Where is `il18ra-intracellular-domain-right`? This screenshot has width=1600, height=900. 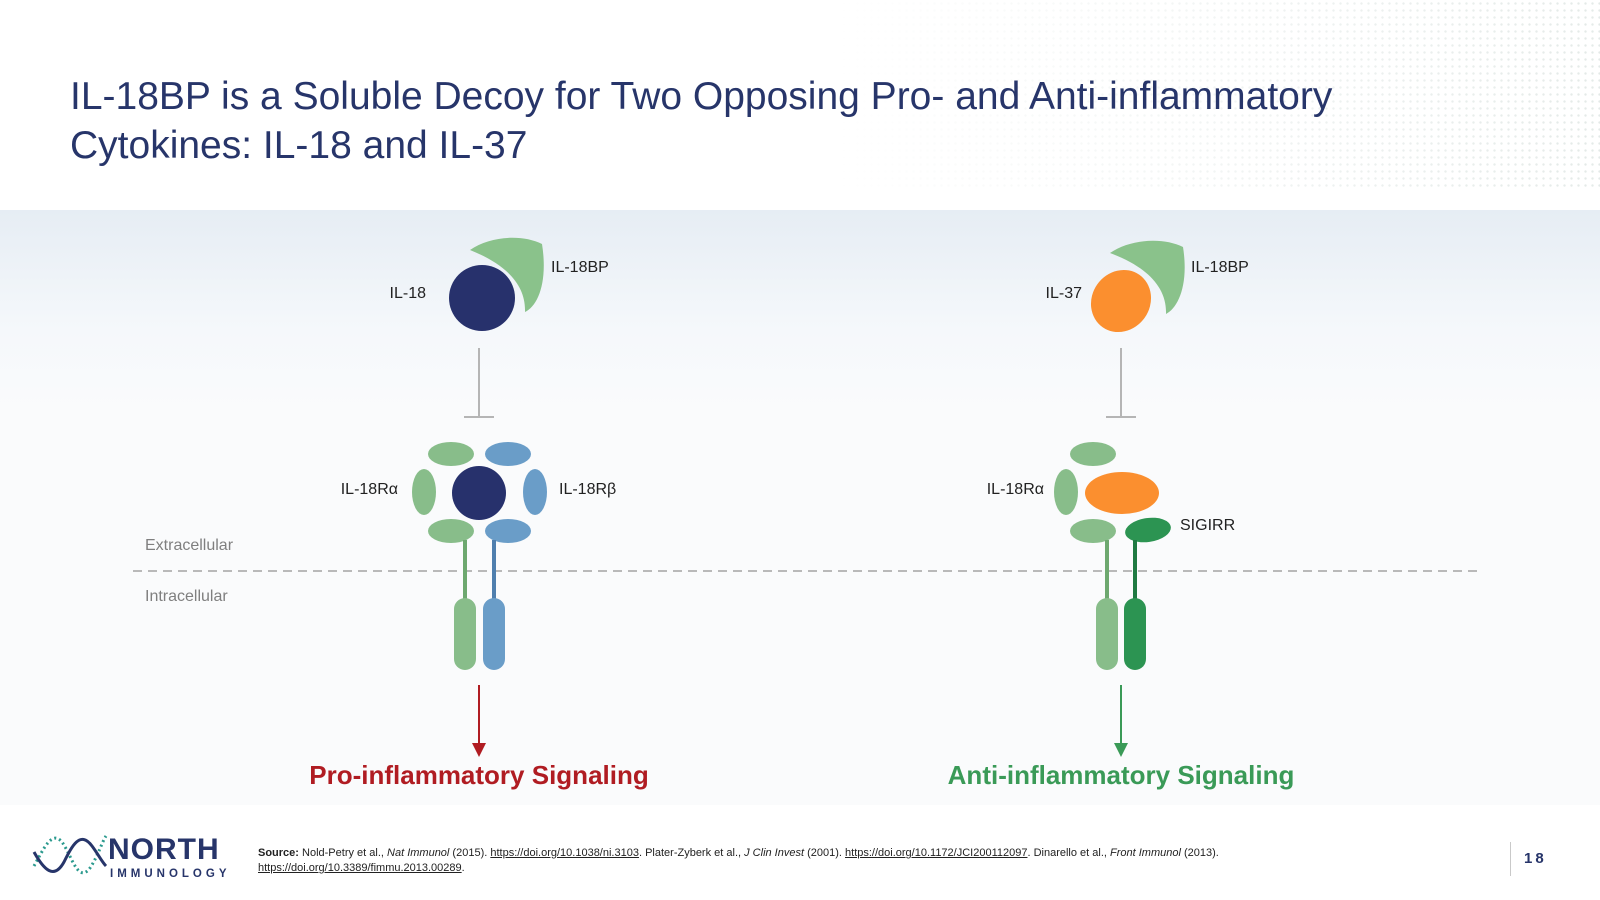
il18ra-intracellular-domain-right is located at coordinates (1107, 634).